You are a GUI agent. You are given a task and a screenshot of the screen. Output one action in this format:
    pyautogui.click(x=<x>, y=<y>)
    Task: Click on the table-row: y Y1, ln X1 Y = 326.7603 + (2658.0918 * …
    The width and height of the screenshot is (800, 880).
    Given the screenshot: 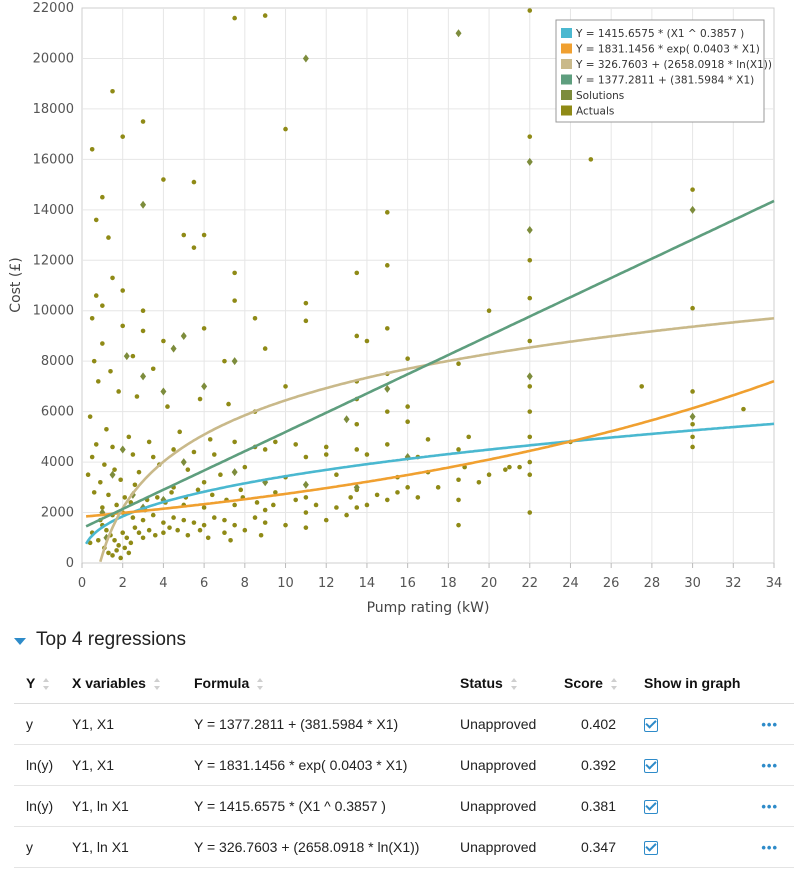 What is the action you would take?
    pyautogui.click(x=404, y=847)
    